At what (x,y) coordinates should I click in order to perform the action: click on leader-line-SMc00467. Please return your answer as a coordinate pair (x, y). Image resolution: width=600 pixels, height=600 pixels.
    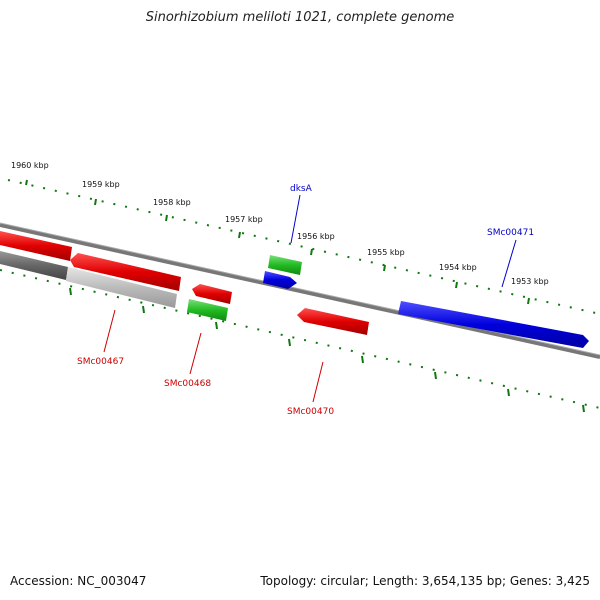
    Looking at the image, I should click on (109, 331).